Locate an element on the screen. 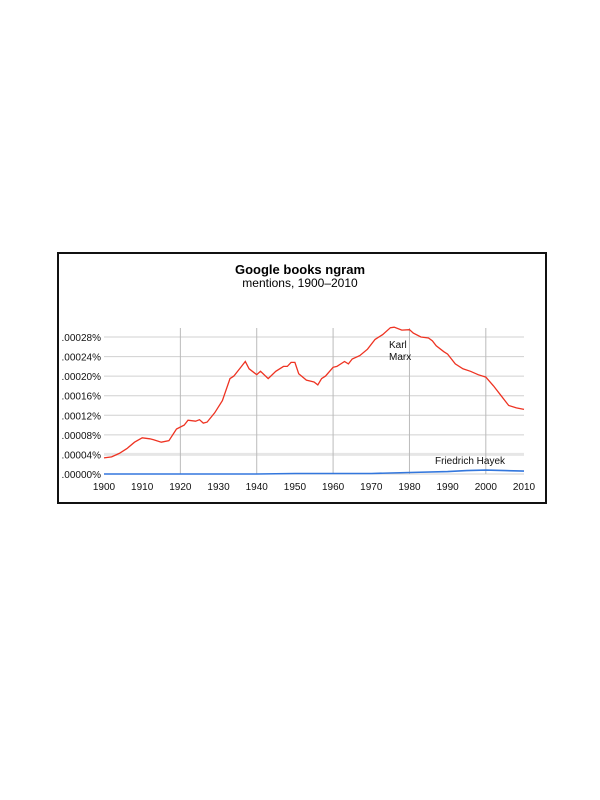  x-tick-label: 1920 is located at coordinates (180, 487).